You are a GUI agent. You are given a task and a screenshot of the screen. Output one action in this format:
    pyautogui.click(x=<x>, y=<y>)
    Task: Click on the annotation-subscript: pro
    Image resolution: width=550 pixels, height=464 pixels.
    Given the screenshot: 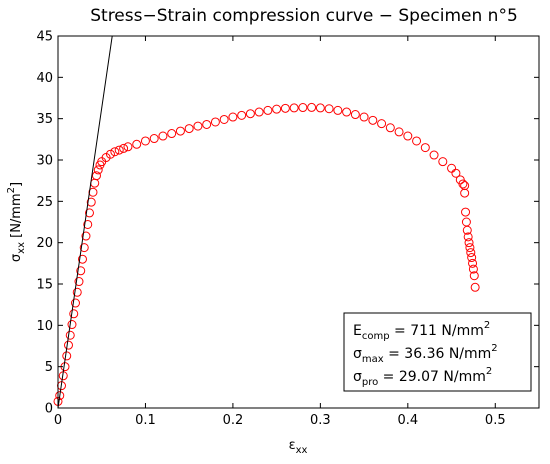 What is the action you would take?
    pyautogui.click(x=370, y=382)
    